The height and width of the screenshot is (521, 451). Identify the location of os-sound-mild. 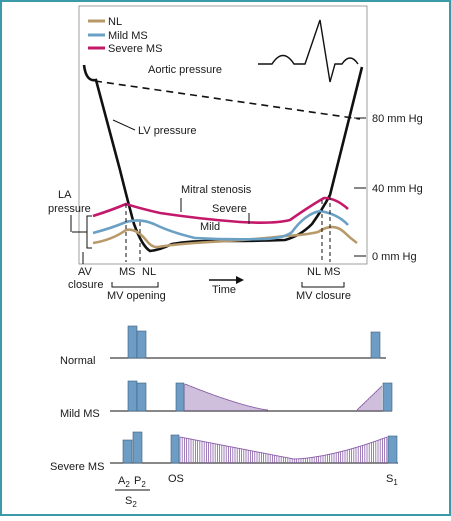
(180, 397).